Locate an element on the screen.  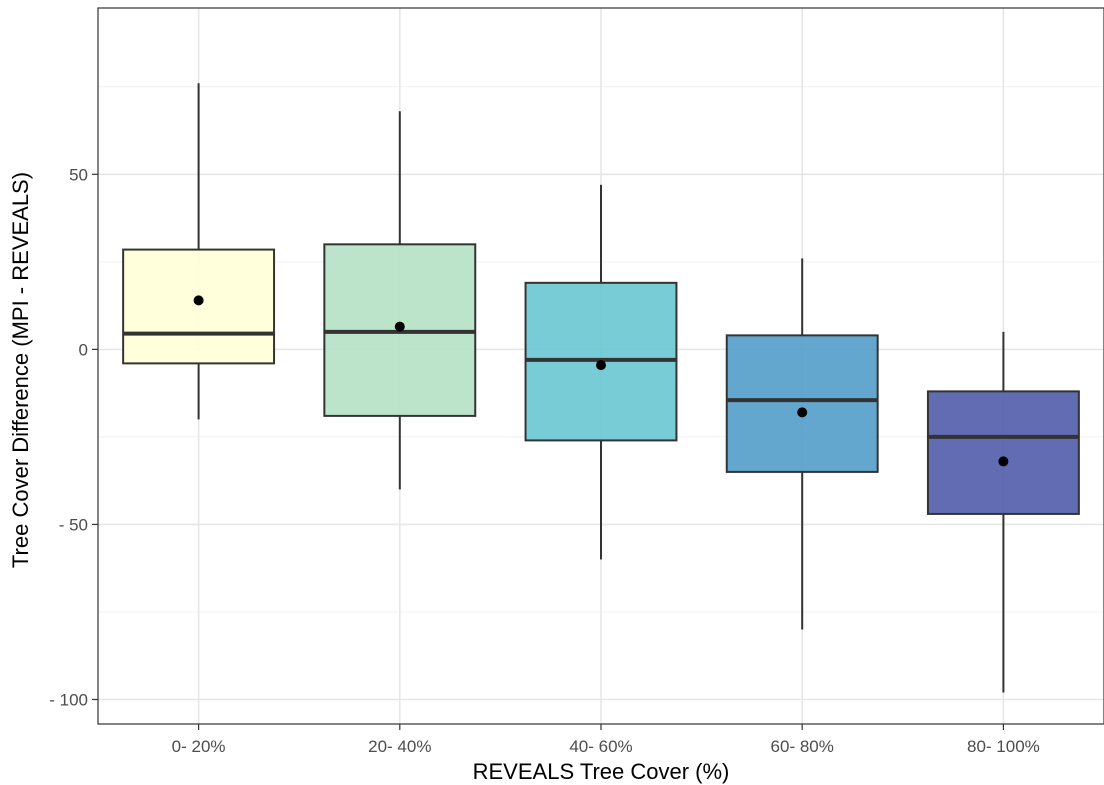
x-tick-label: 0- 20% is located at coordinates (199, 746).